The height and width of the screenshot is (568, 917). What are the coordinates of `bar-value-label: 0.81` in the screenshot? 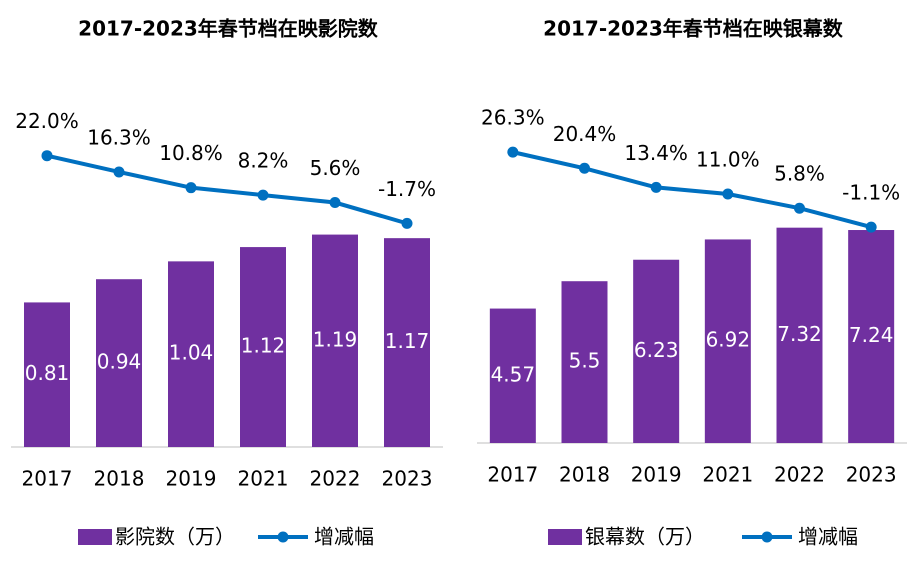 It's located at (47, 373).